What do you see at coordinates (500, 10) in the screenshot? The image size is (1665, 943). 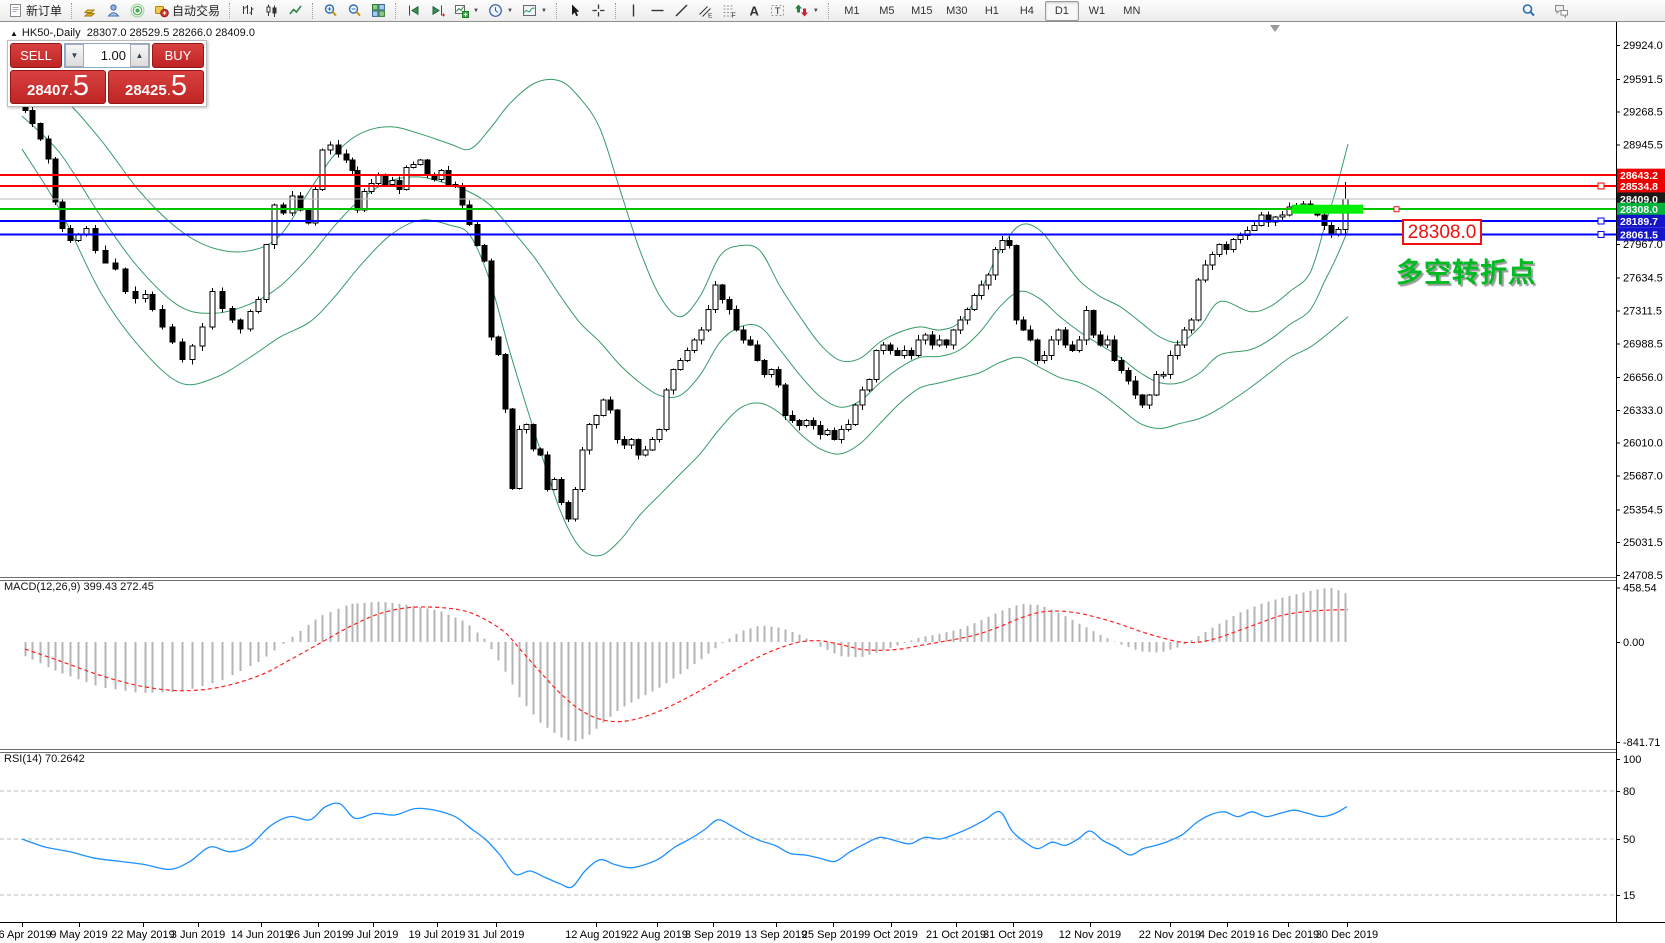 I see `periods-icon: ▼` at bounding box center [500, 10].